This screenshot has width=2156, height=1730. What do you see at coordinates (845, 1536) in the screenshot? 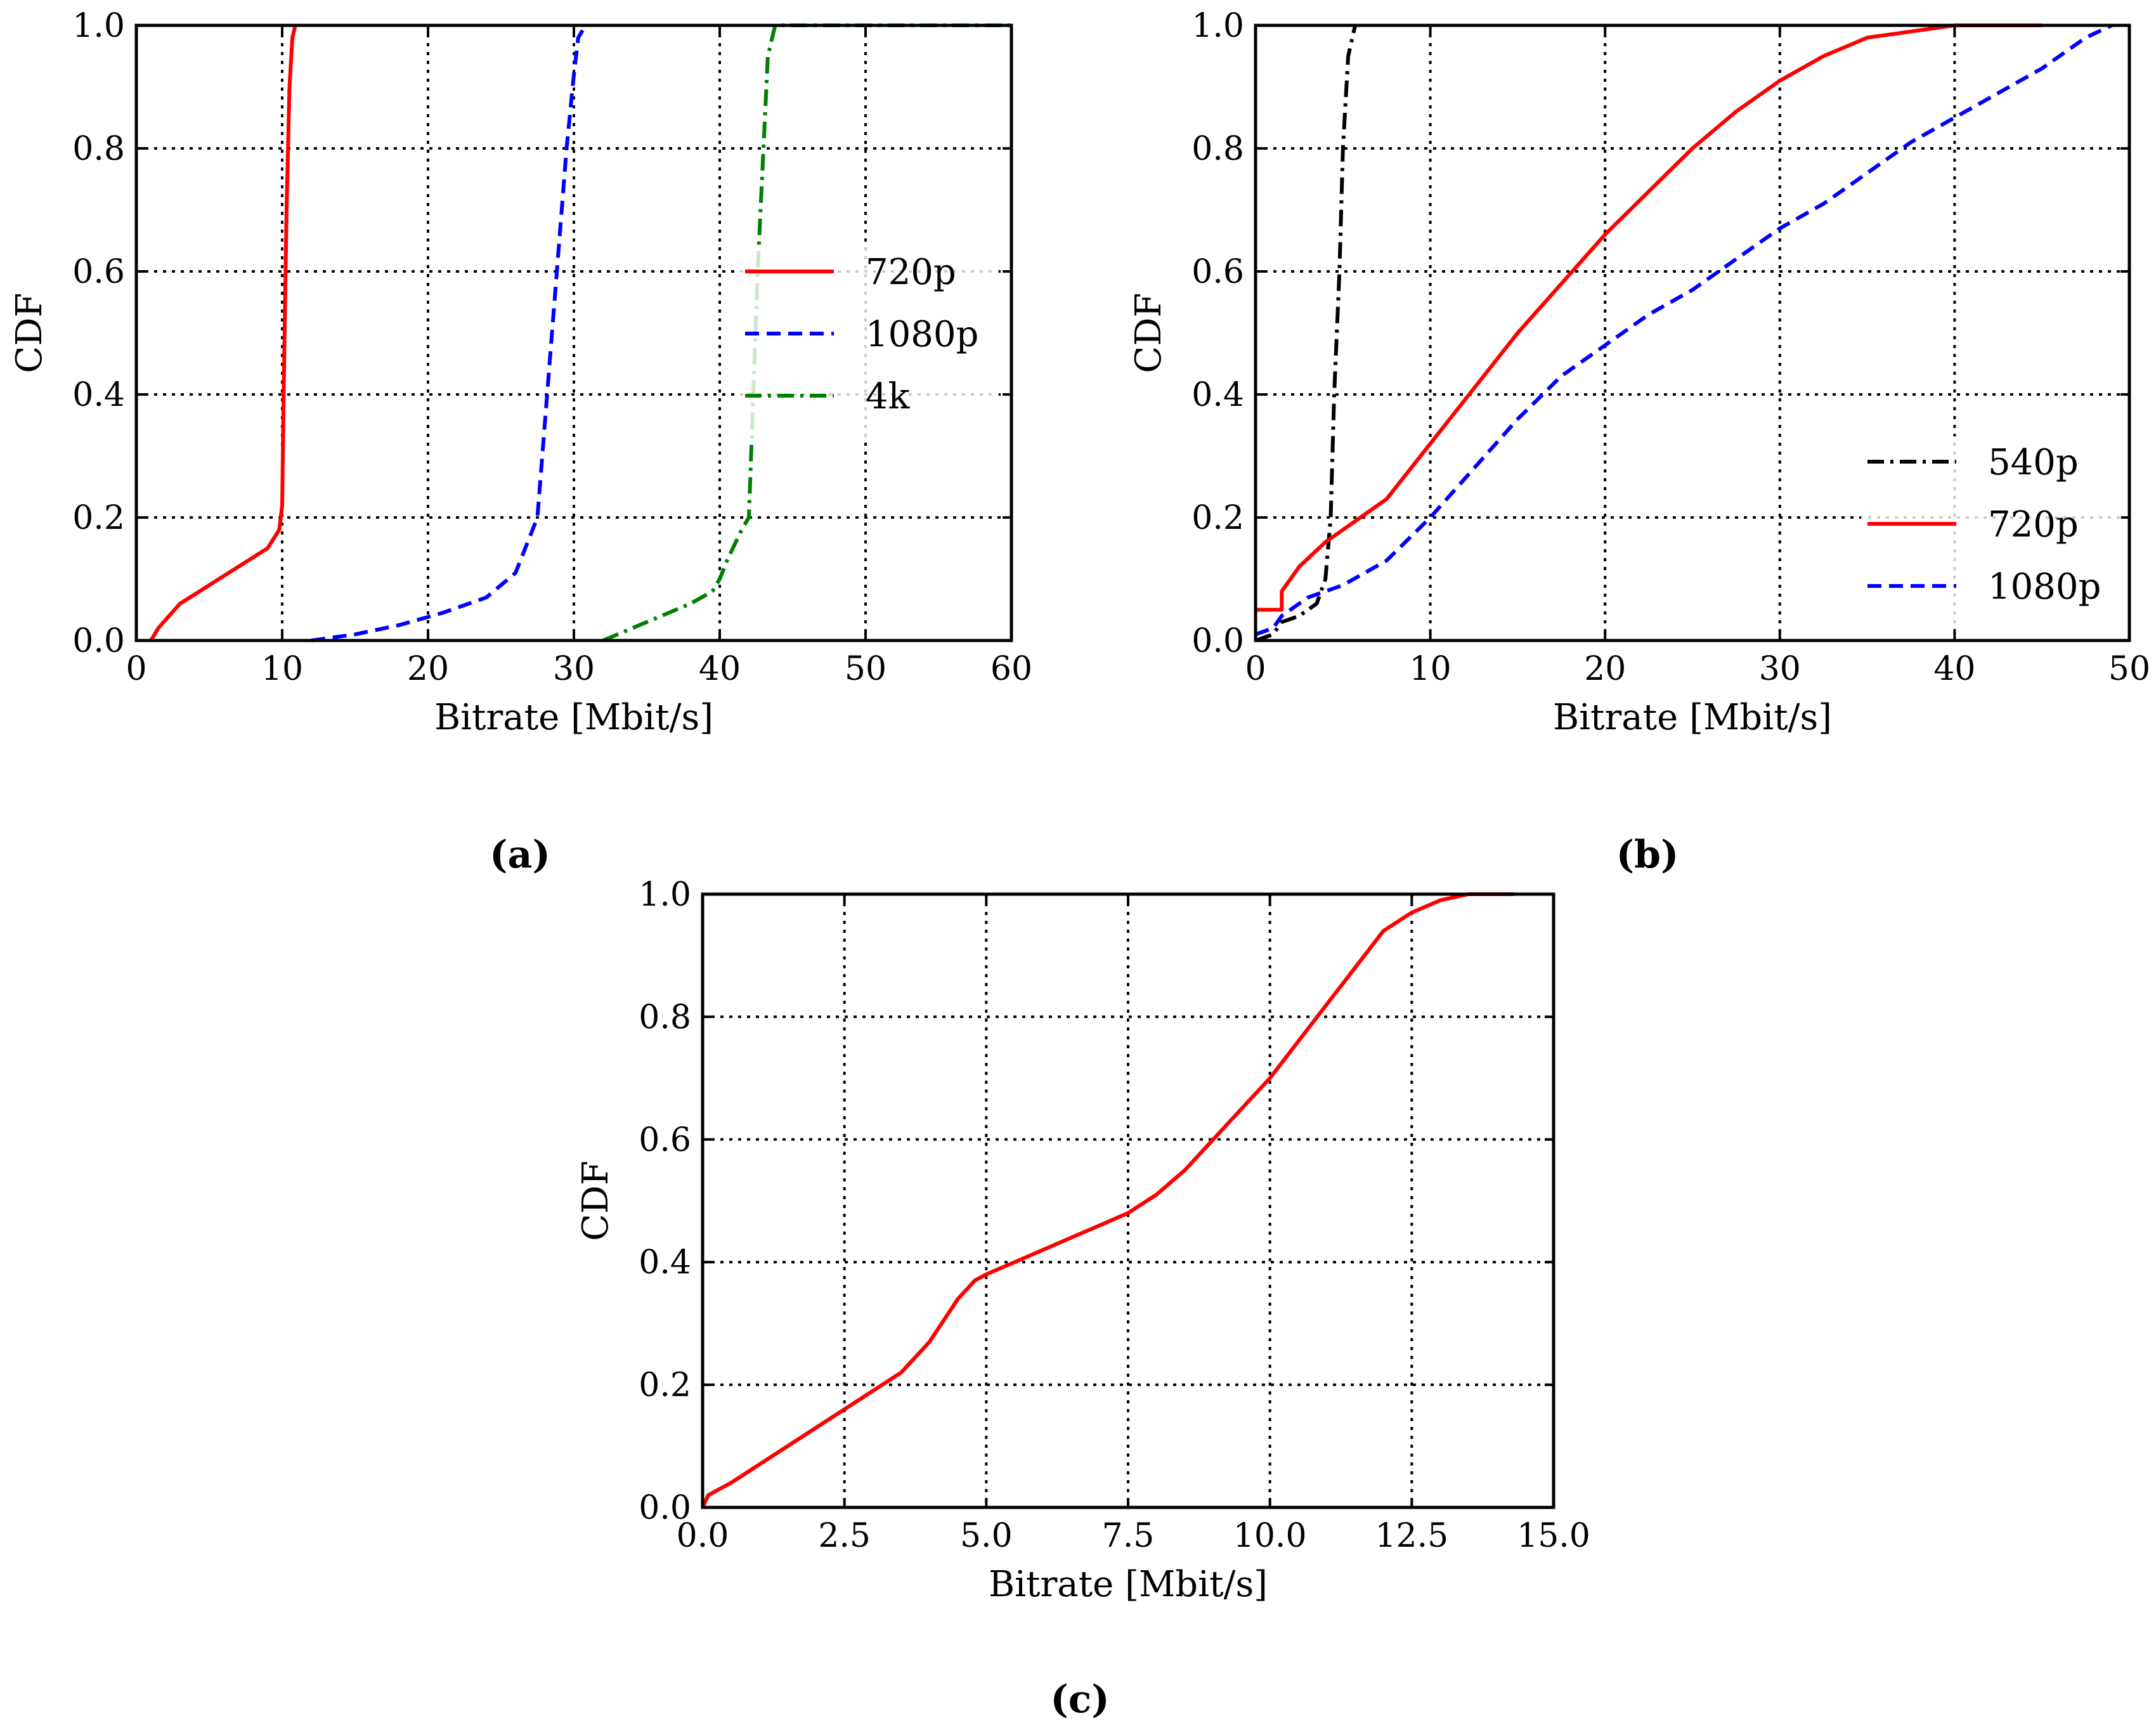
I see `x-tick-label: 2.5` at bounding box center [845, 1536].